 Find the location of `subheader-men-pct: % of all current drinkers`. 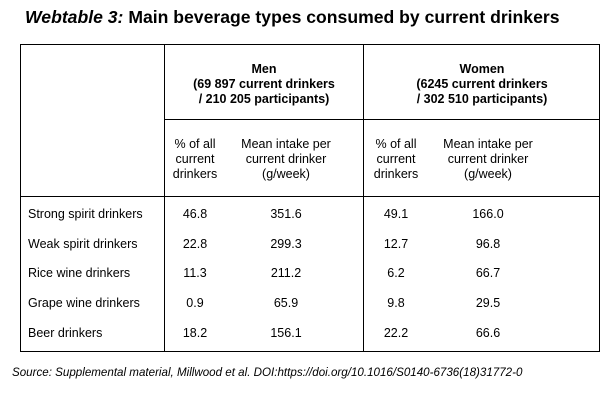

subheader-men-pct: % of all current drinkers is located at coordinates (195, 159).